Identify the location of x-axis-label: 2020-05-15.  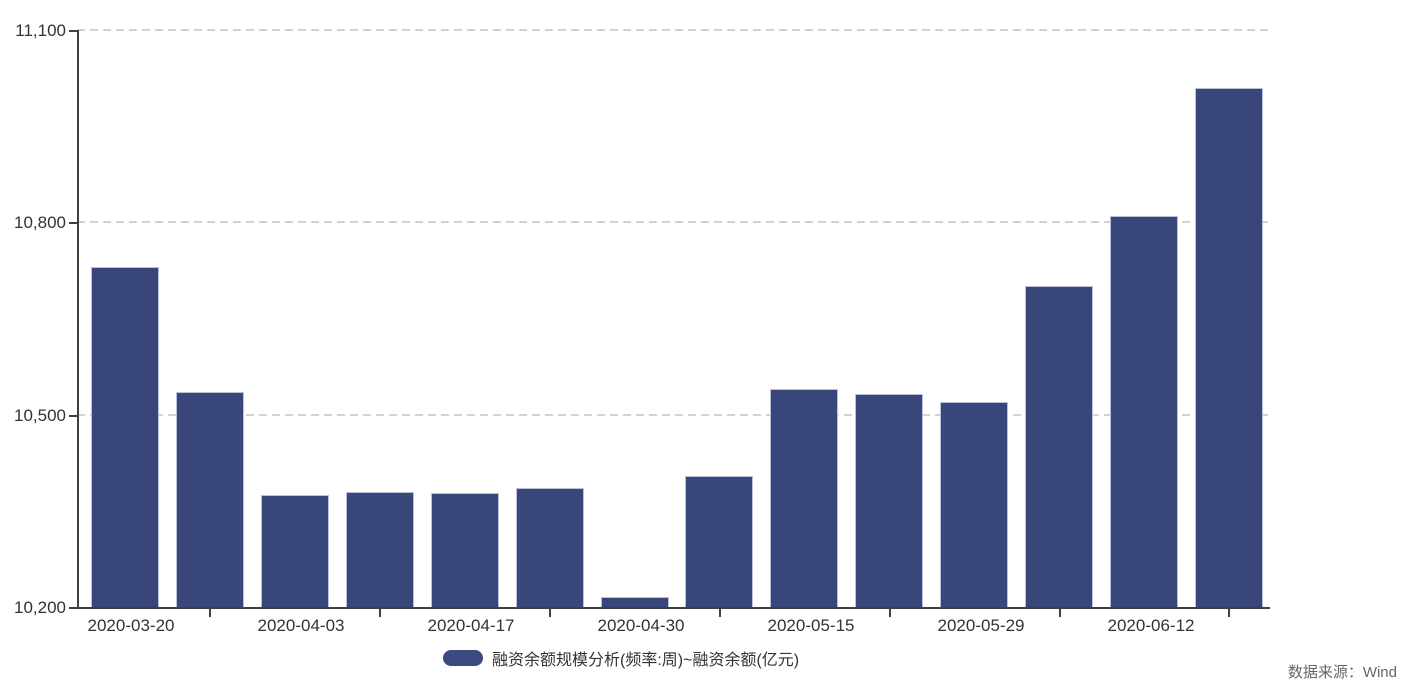
(811, 625).